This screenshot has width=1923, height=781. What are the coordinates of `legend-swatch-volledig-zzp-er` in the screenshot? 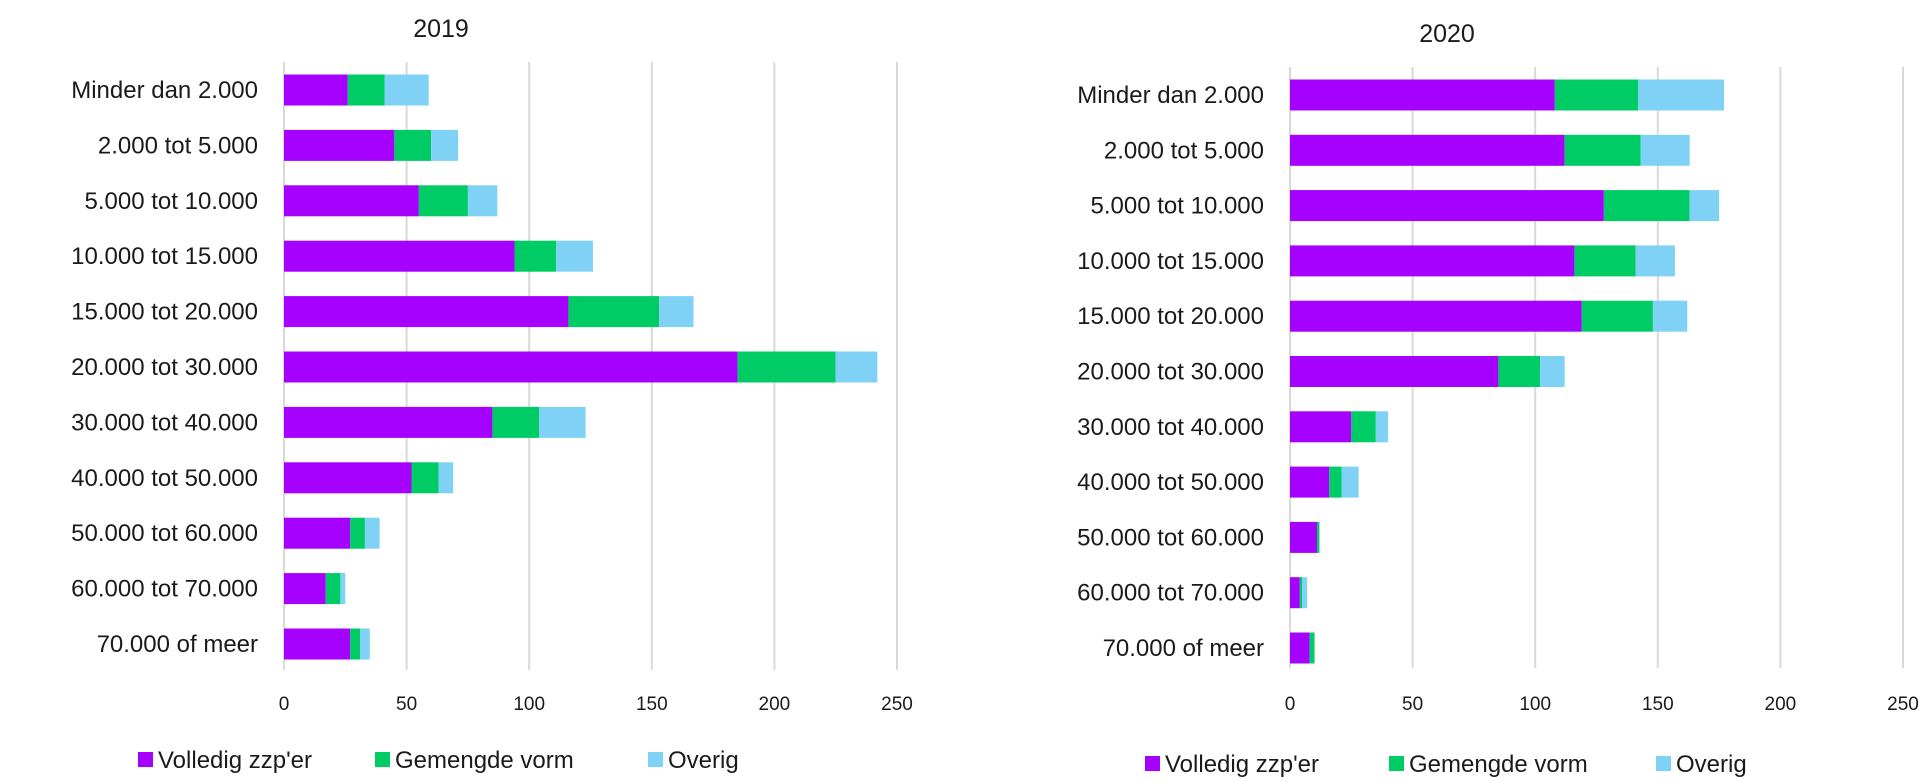 It's located at (1152, 763).